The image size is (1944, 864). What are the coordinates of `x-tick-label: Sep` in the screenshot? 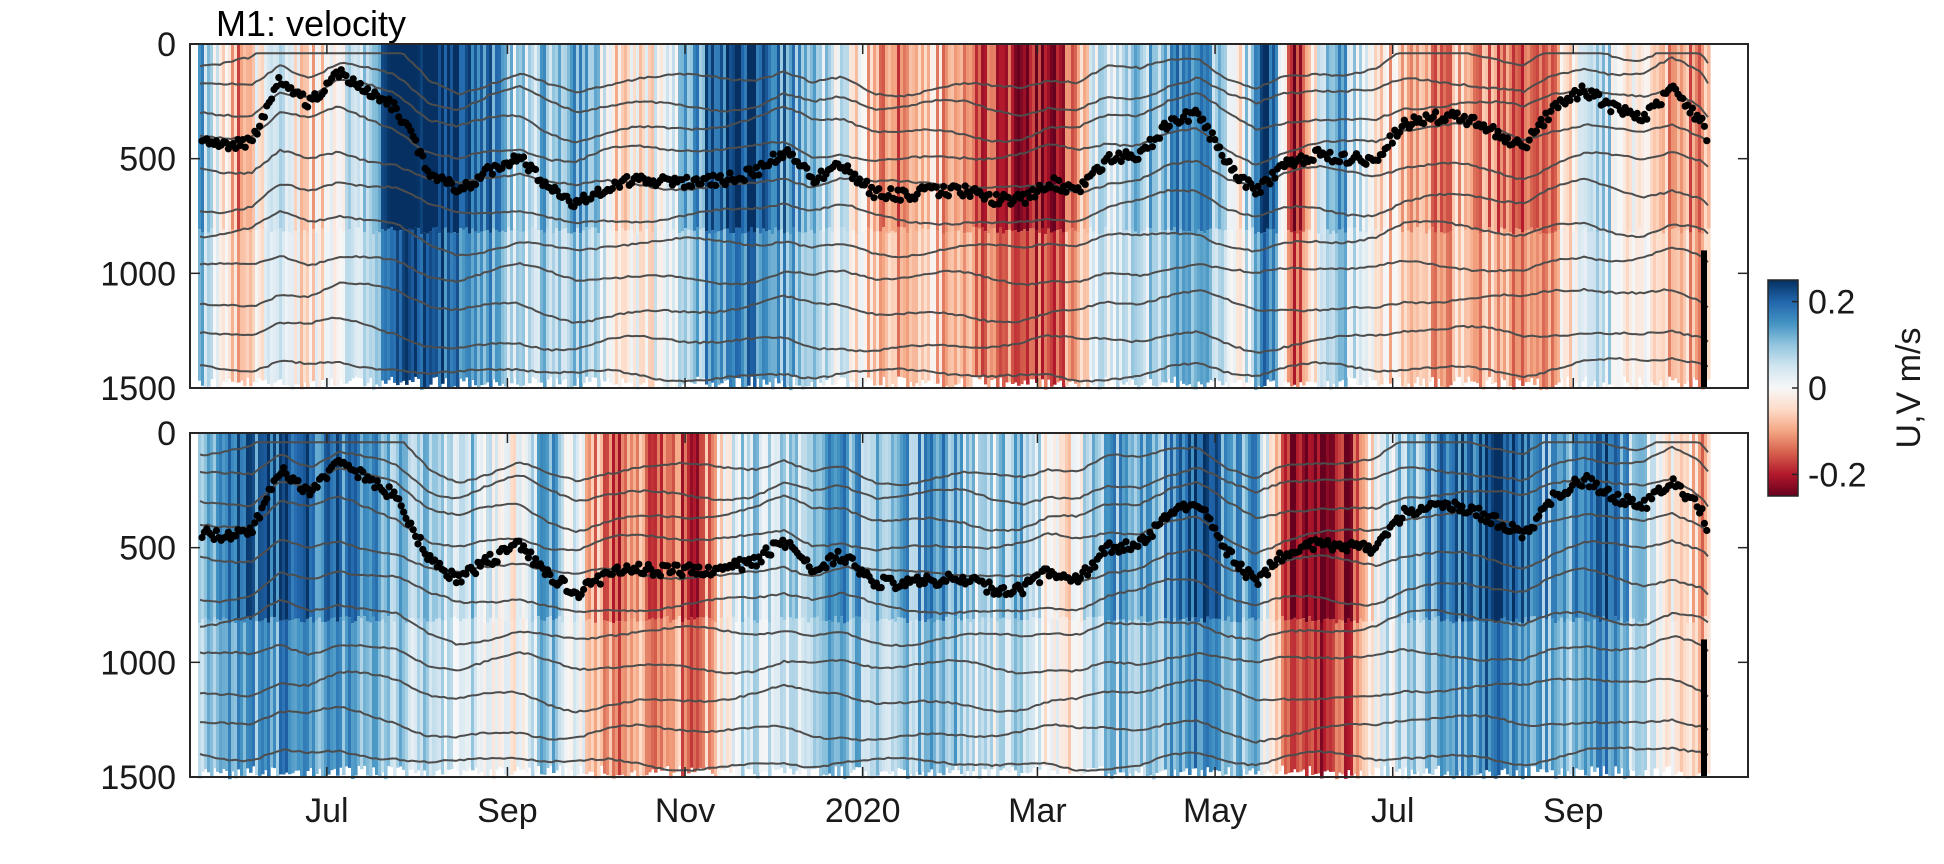 It's located at (507, 811).